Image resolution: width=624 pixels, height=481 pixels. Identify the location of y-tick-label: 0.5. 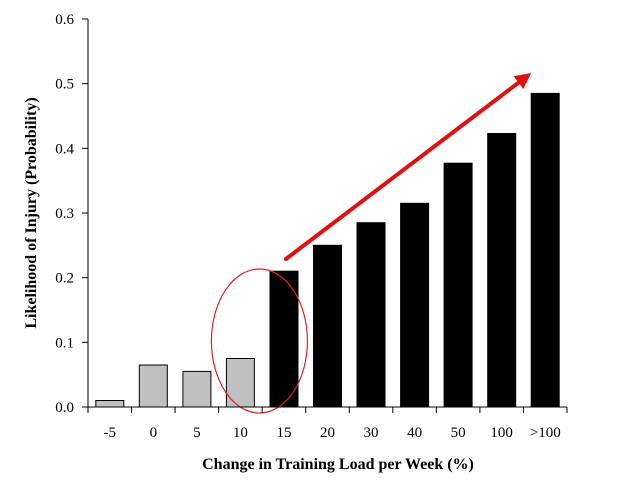
(64, 85).